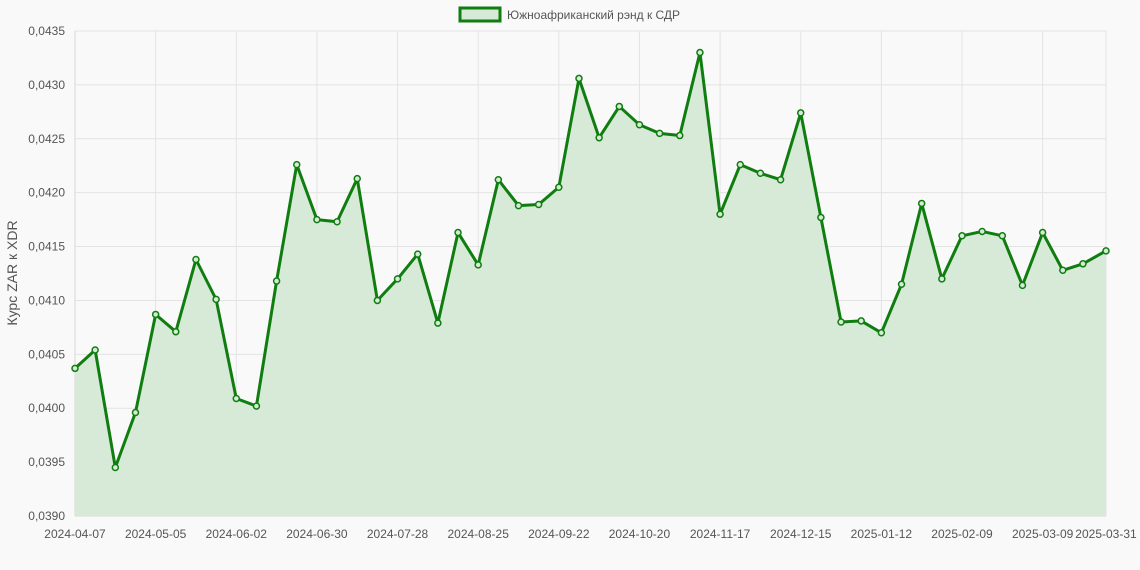  Describe the element at coordinates (46, 247) in the screenshot. I see `y-tick-label: 0,0415` at that location.